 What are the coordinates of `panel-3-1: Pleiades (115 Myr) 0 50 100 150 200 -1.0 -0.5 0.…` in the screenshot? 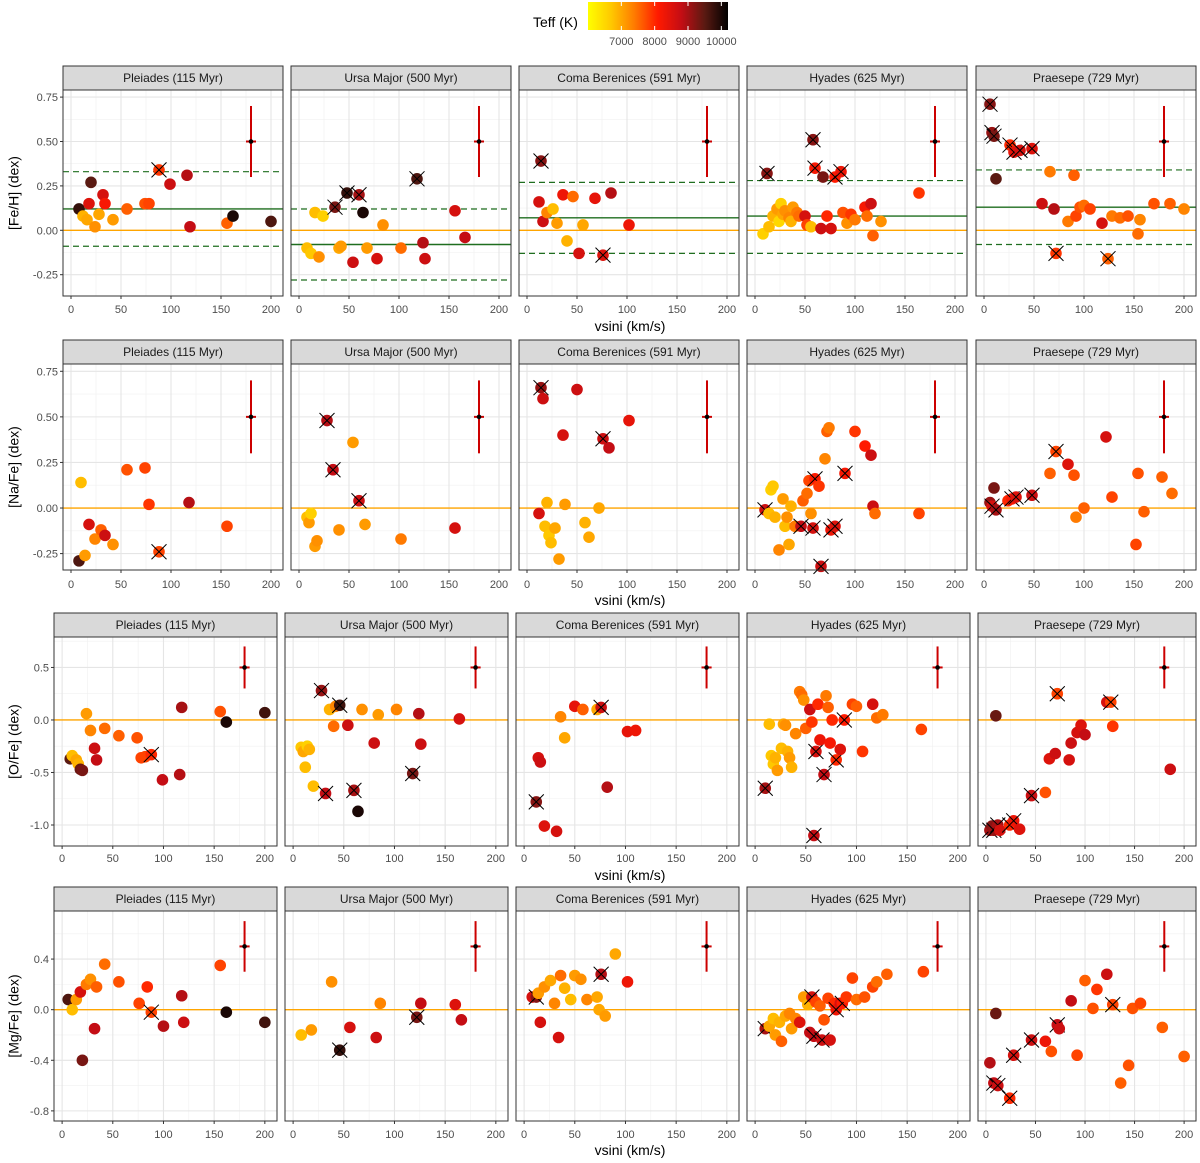 It's located at (154, 738).